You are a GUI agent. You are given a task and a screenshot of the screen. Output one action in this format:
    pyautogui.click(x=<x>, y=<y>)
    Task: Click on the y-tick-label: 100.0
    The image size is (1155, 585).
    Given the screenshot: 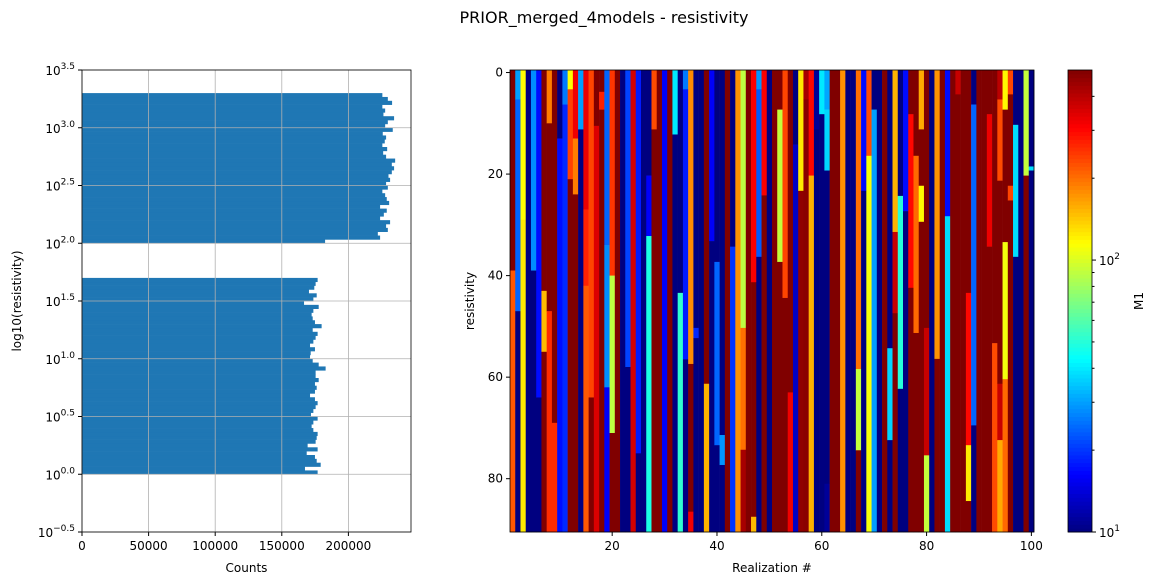 What is the action you would take?
    pyautogui.click(x=60, y=474)
    